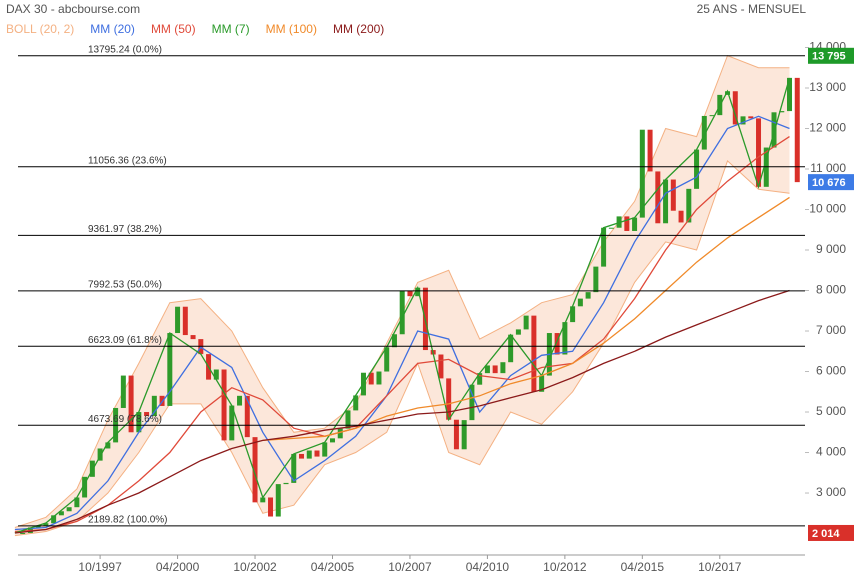 The image size is (855, 580). What do you see at coordinates (827, 128) in the screenshot?
I see `y-tick-label: 12 000` at bounding box center [827, 128].